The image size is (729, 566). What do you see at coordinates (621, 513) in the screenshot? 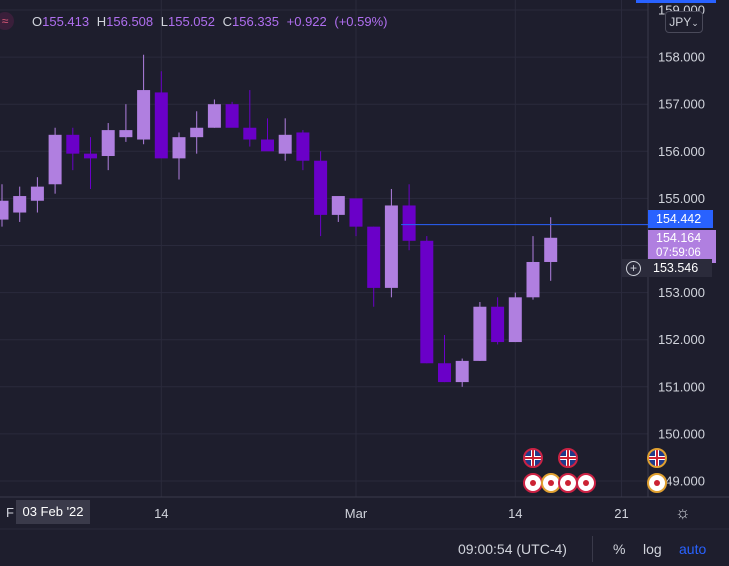
I see `x-tick-label: 21` at bounding box center [621, 513].